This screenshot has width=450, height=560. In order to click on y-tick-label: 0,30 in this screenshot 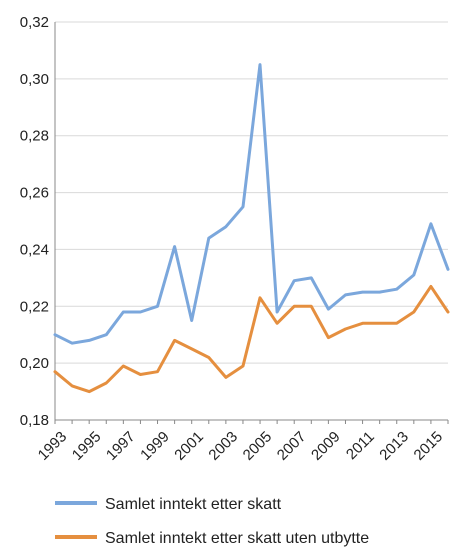, I will do `click(34, 79)`.